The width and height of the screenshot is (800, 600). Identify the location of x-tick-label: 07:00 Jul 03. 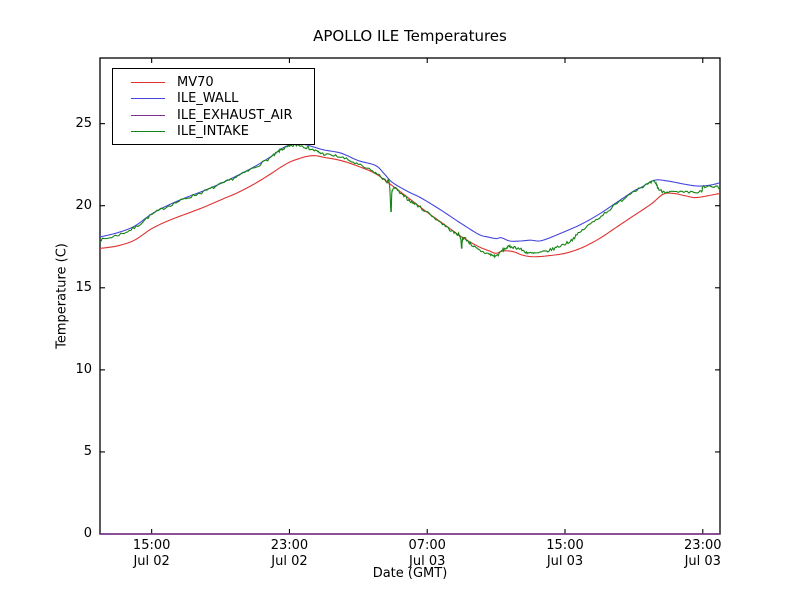
(427, 554).